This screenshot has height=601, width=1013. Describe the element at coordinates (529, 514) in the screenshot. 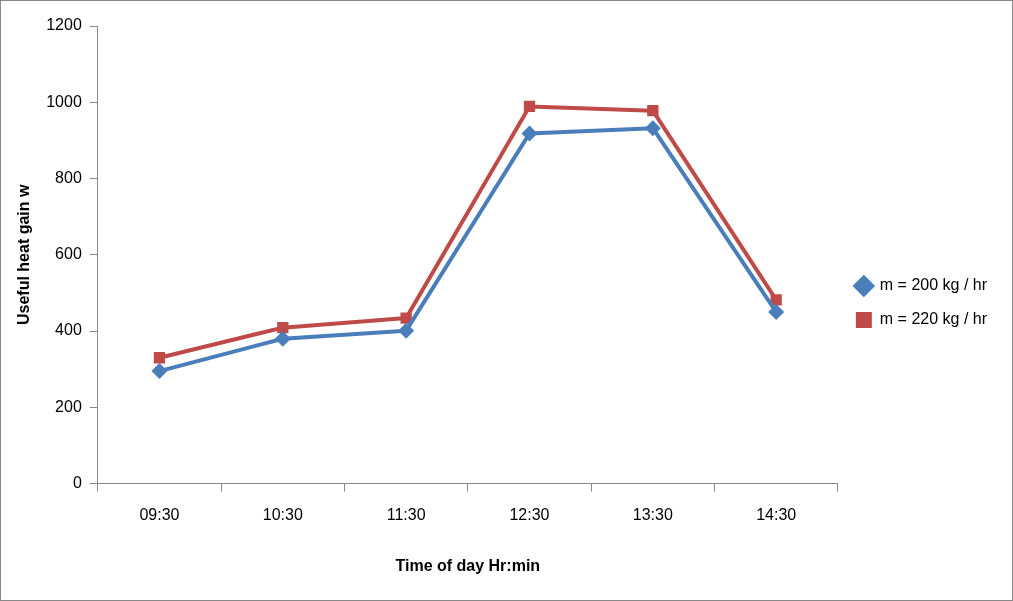

I see `x-tick-label: 12:30` at that location.